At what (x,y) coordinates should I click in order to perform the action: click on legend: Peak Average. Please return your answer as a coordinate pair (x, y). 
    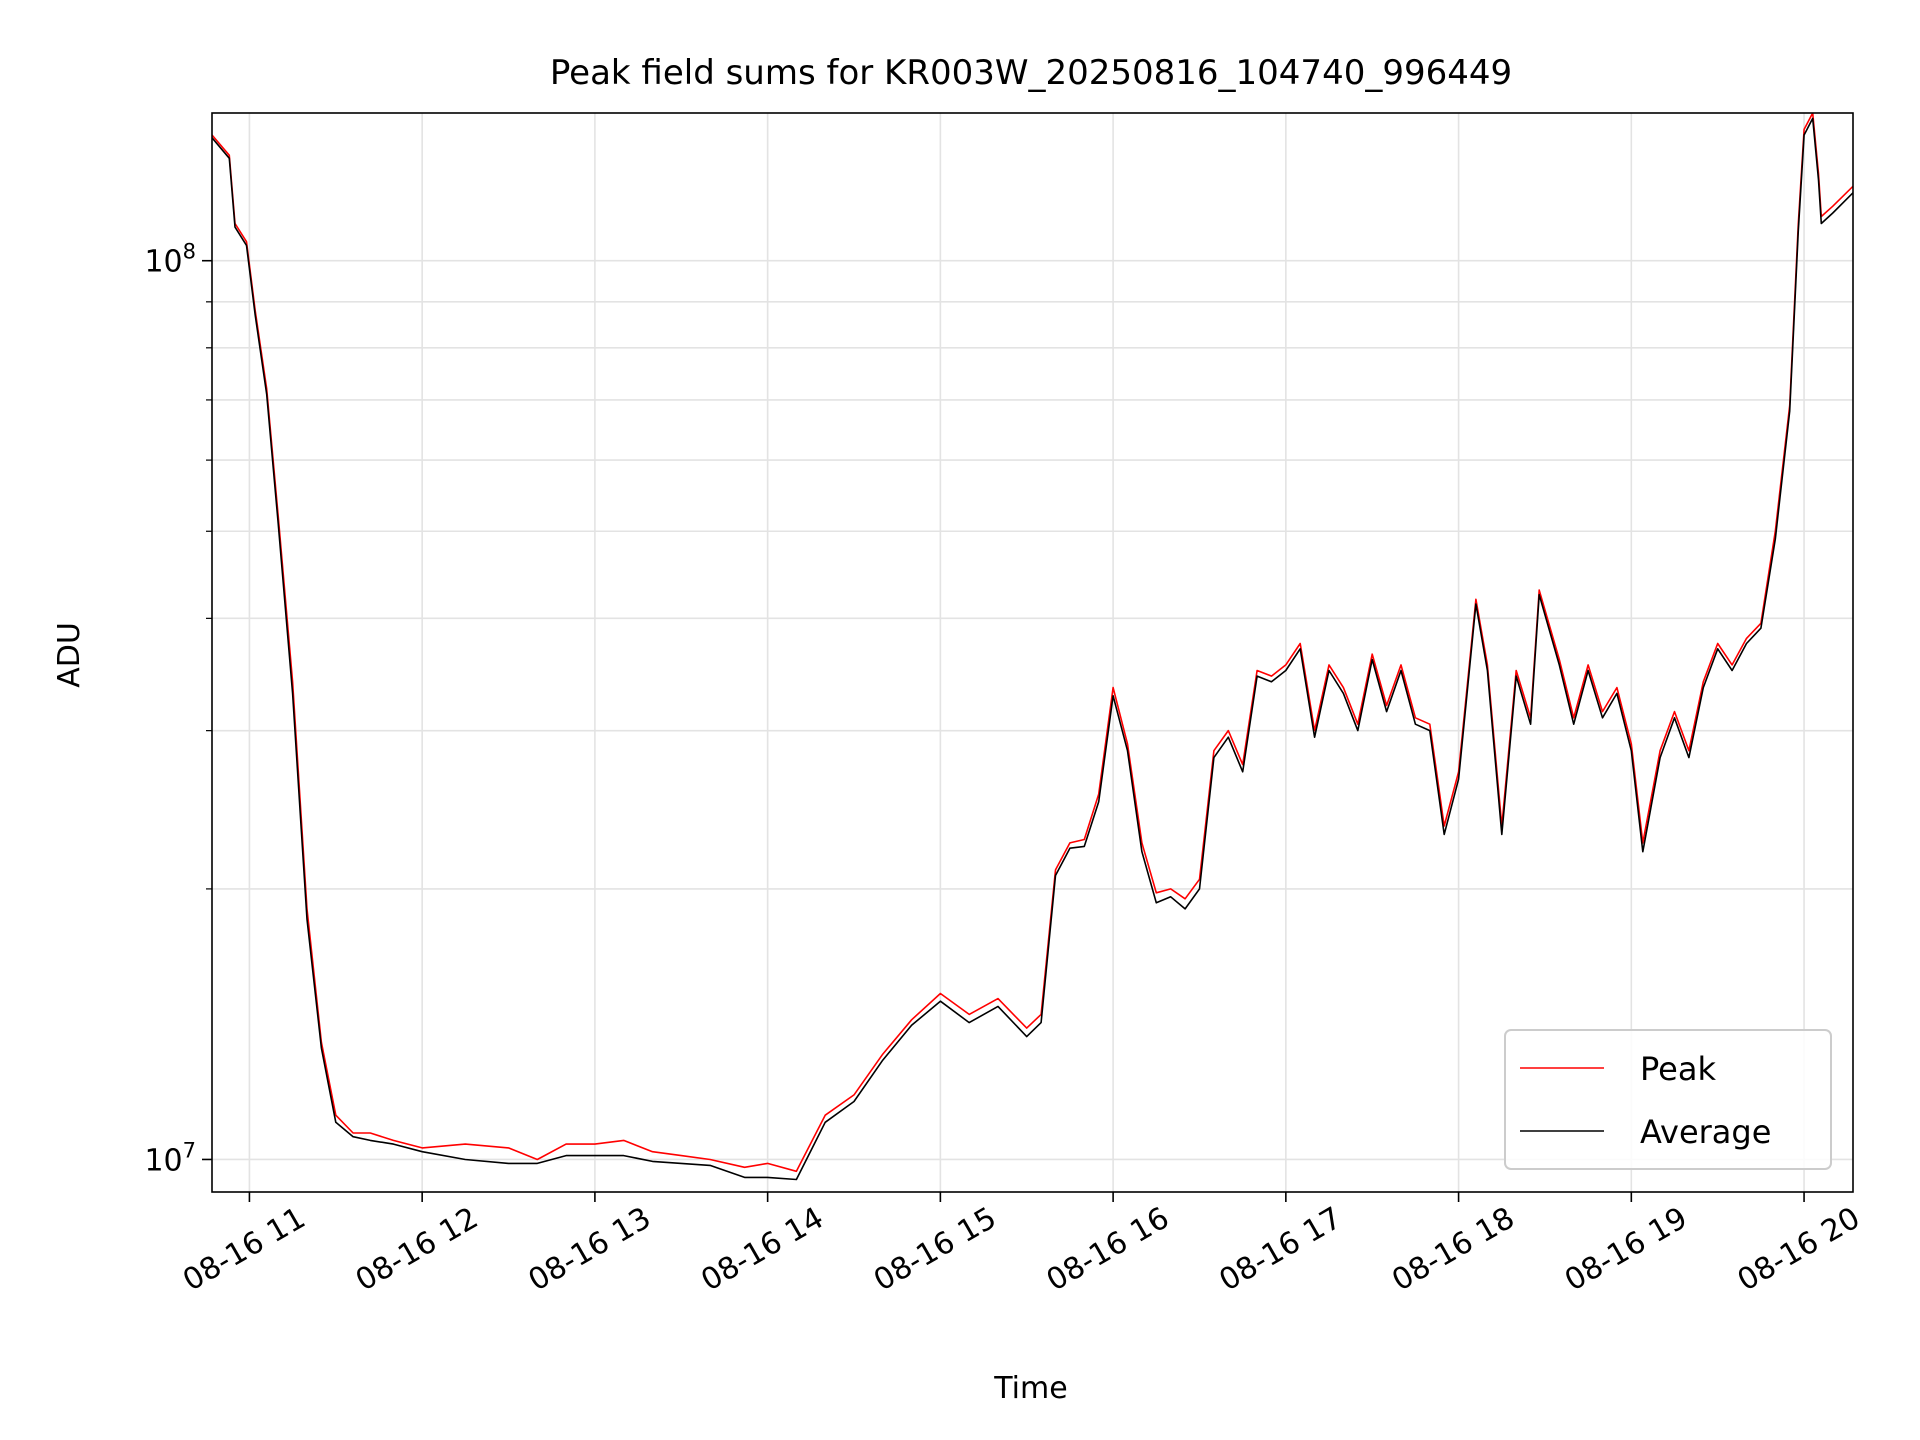
    Looking at the image, I should click on (1668, 1099).